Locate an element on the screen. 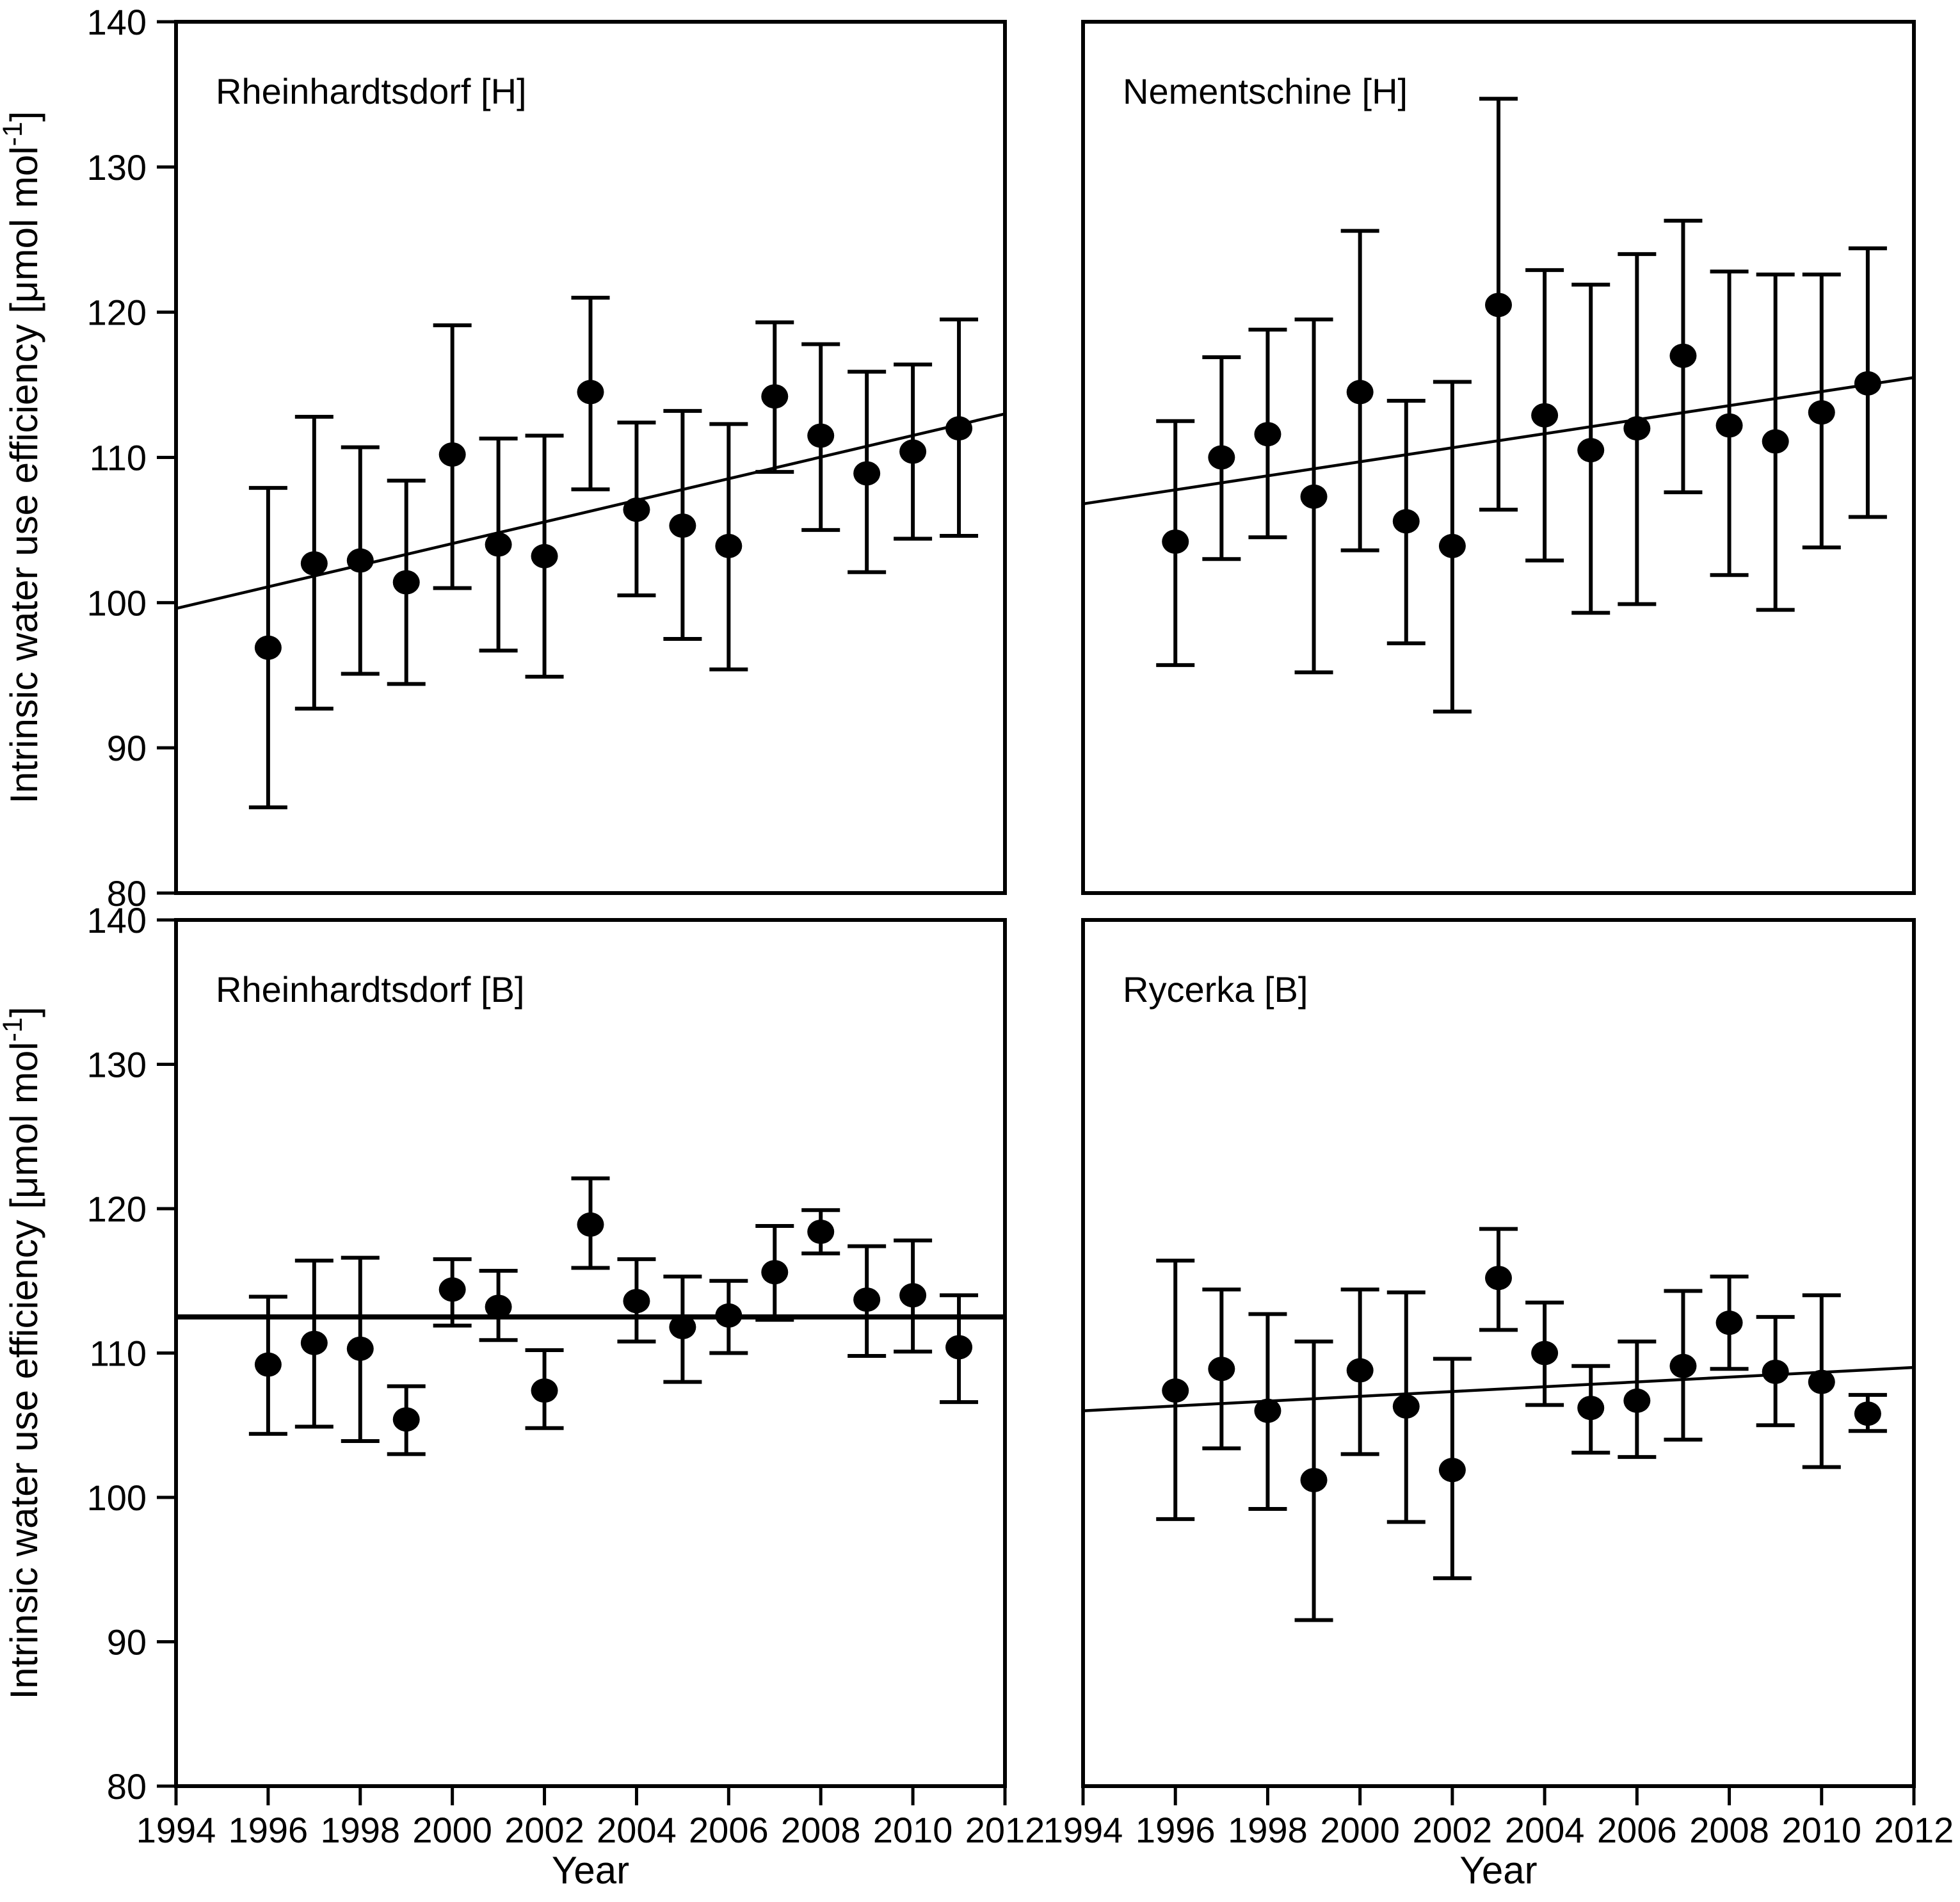 This screenshot has width=1960, height=1902. trend-line is located at coordinates (1499, 1389).